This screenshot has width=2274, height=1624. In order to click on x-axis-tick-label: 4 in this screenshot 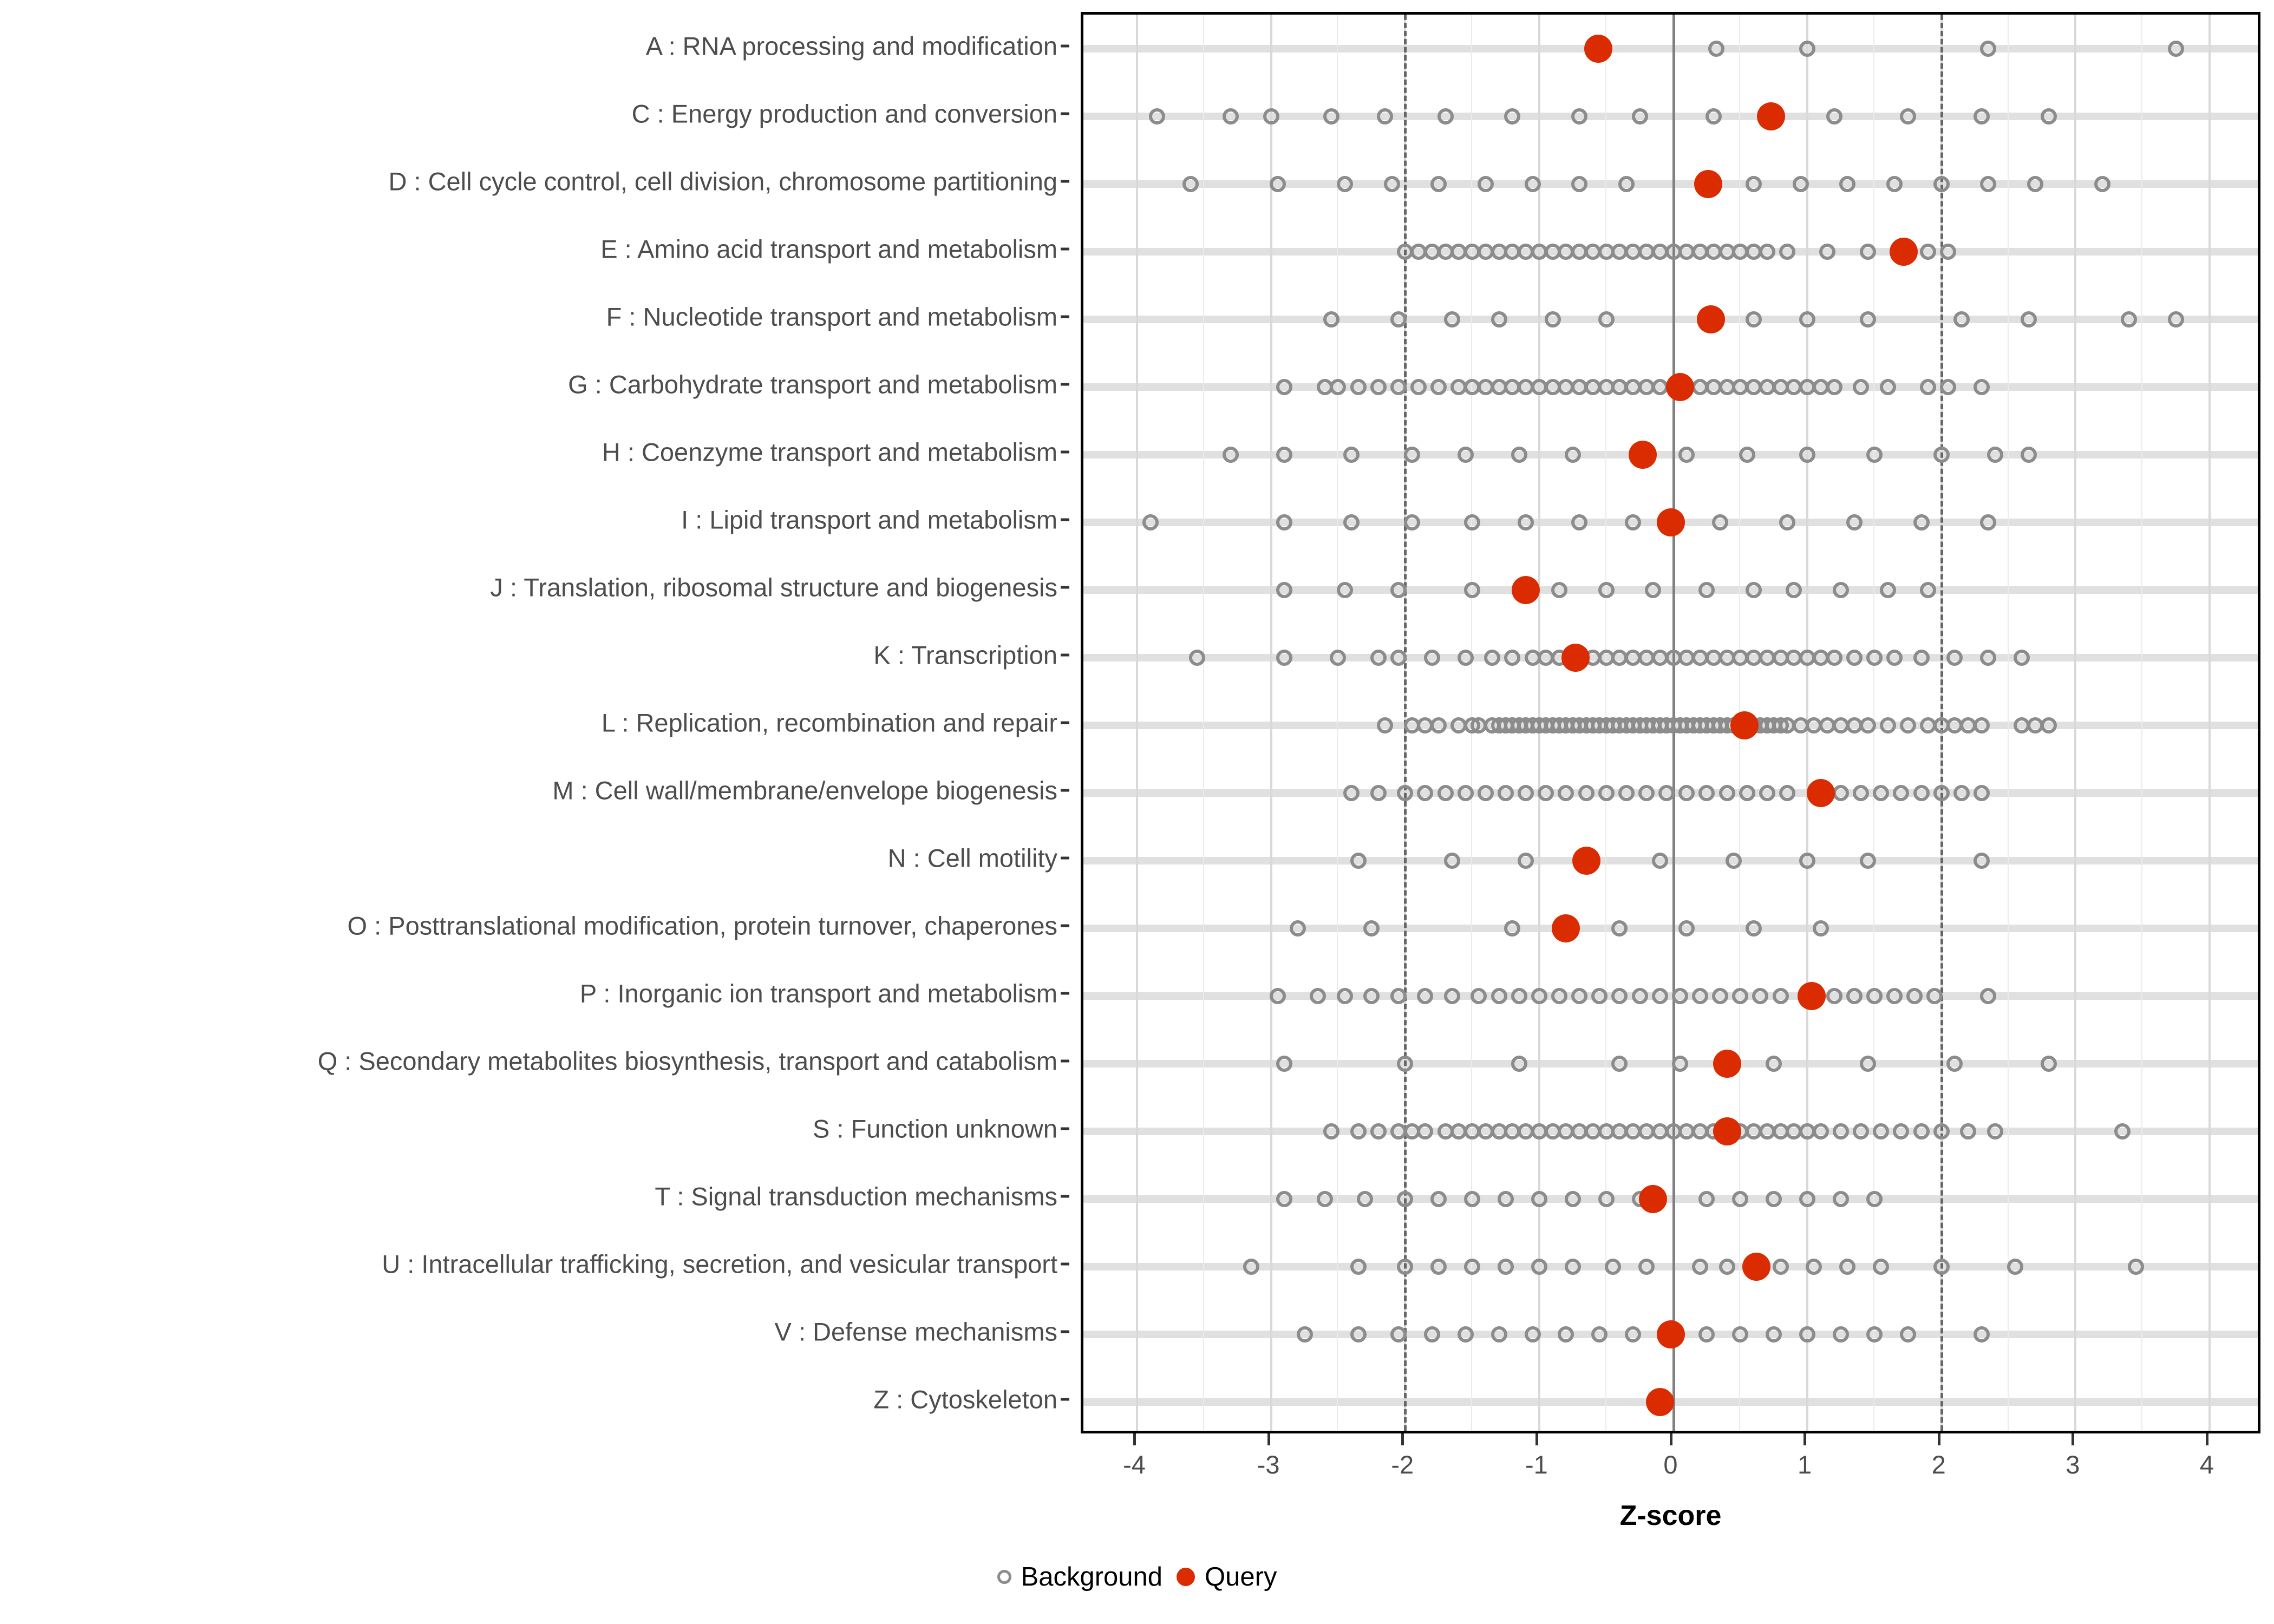, I will do `click(2207, 1465)`.